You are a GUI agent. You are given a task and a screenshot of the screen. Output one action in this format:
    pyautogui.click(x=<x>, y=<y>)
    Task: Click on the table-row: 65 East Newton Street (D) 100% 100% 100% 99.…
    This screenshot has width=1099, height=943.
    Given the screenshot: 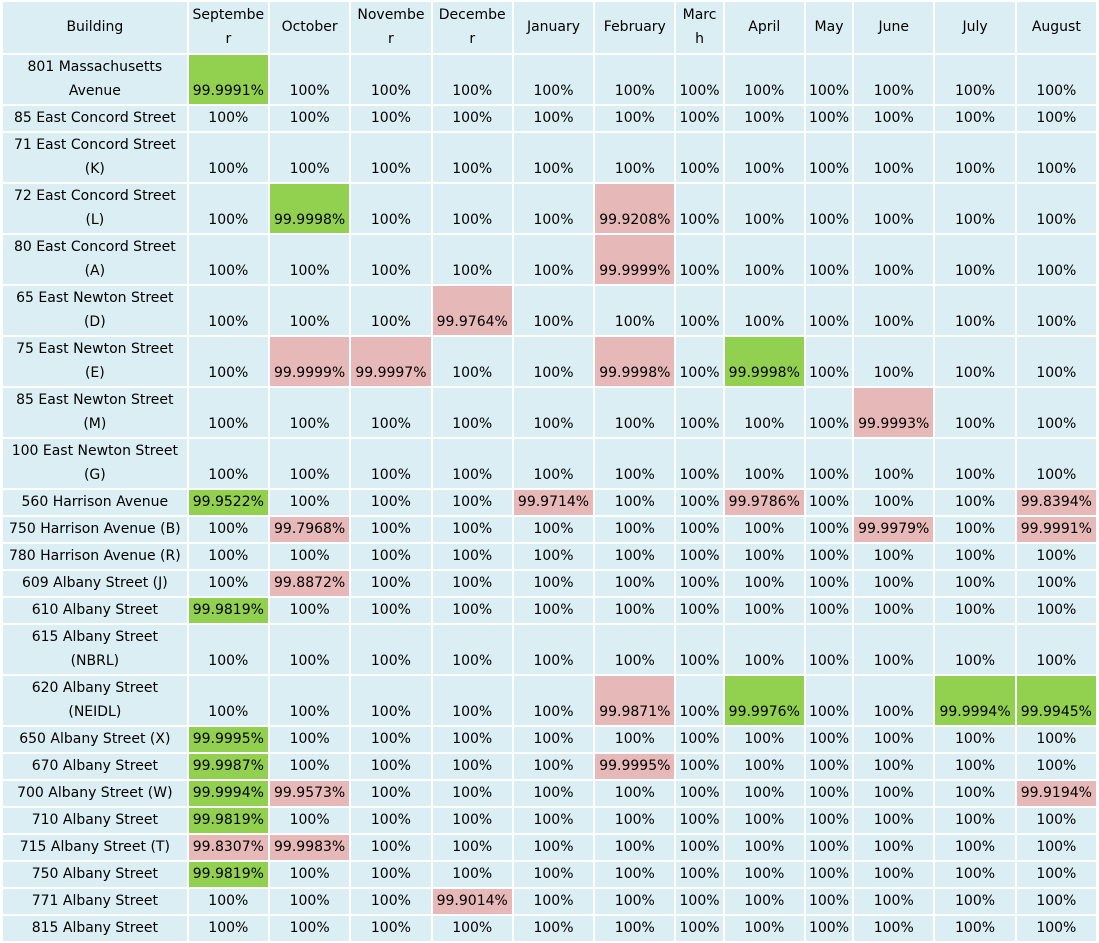 What is the action you would take?
    pyautogui.click(x=550, y=310)
    